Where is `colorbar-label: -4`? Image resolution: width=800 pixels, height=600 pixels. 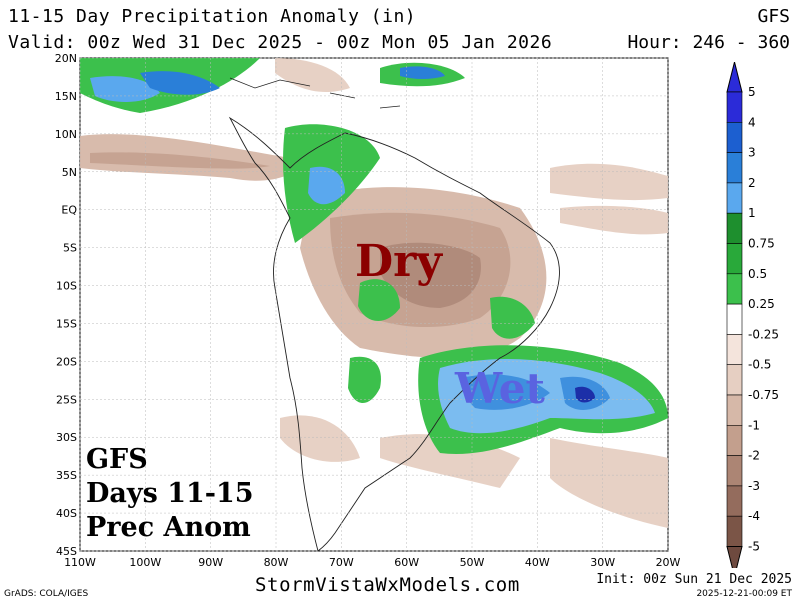
colorbar-label: -4 is located at coordinates (754, 516).